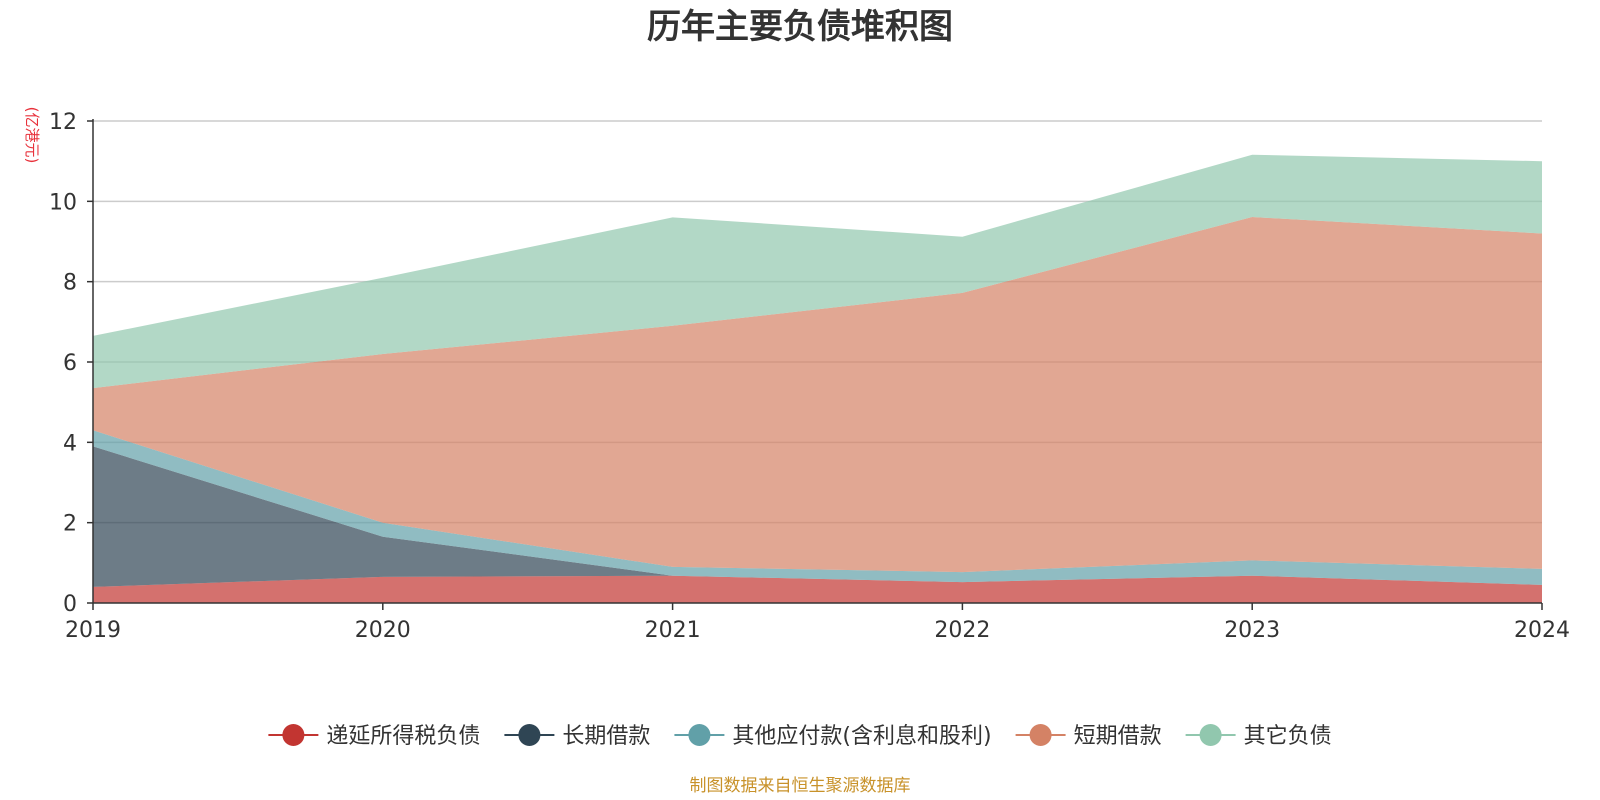 The height and width of the screenshot is (800, 1600). Describe the element at coordinates (1118, 736) in the screenshot. I see `legend-label-3: 短期借款` at that location.